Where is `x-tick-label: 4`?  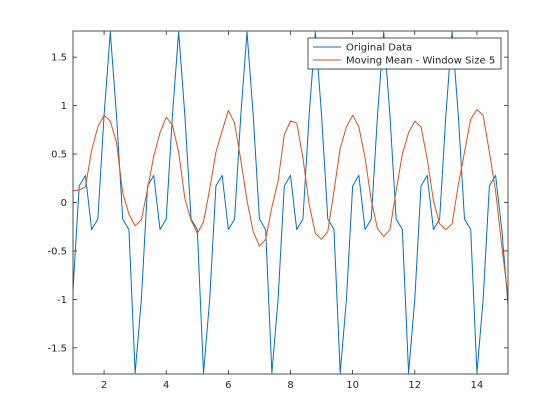 x-tick-label: 4 is located at coordinates (166, 385).